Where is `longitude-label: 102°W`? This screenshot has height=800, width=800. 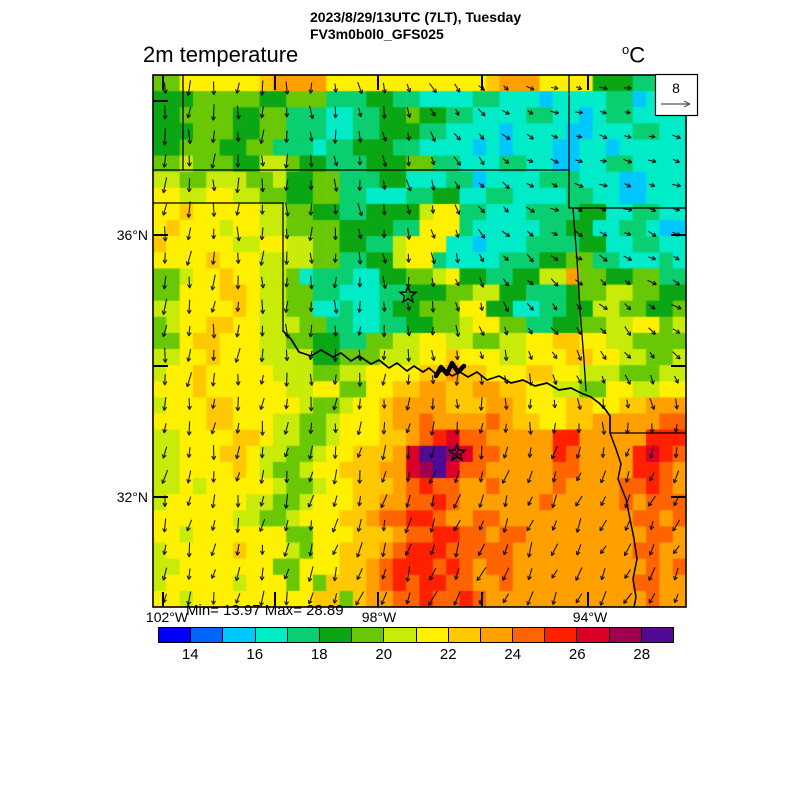 longitude-label: 102°W is located at coordinates (167, 617).